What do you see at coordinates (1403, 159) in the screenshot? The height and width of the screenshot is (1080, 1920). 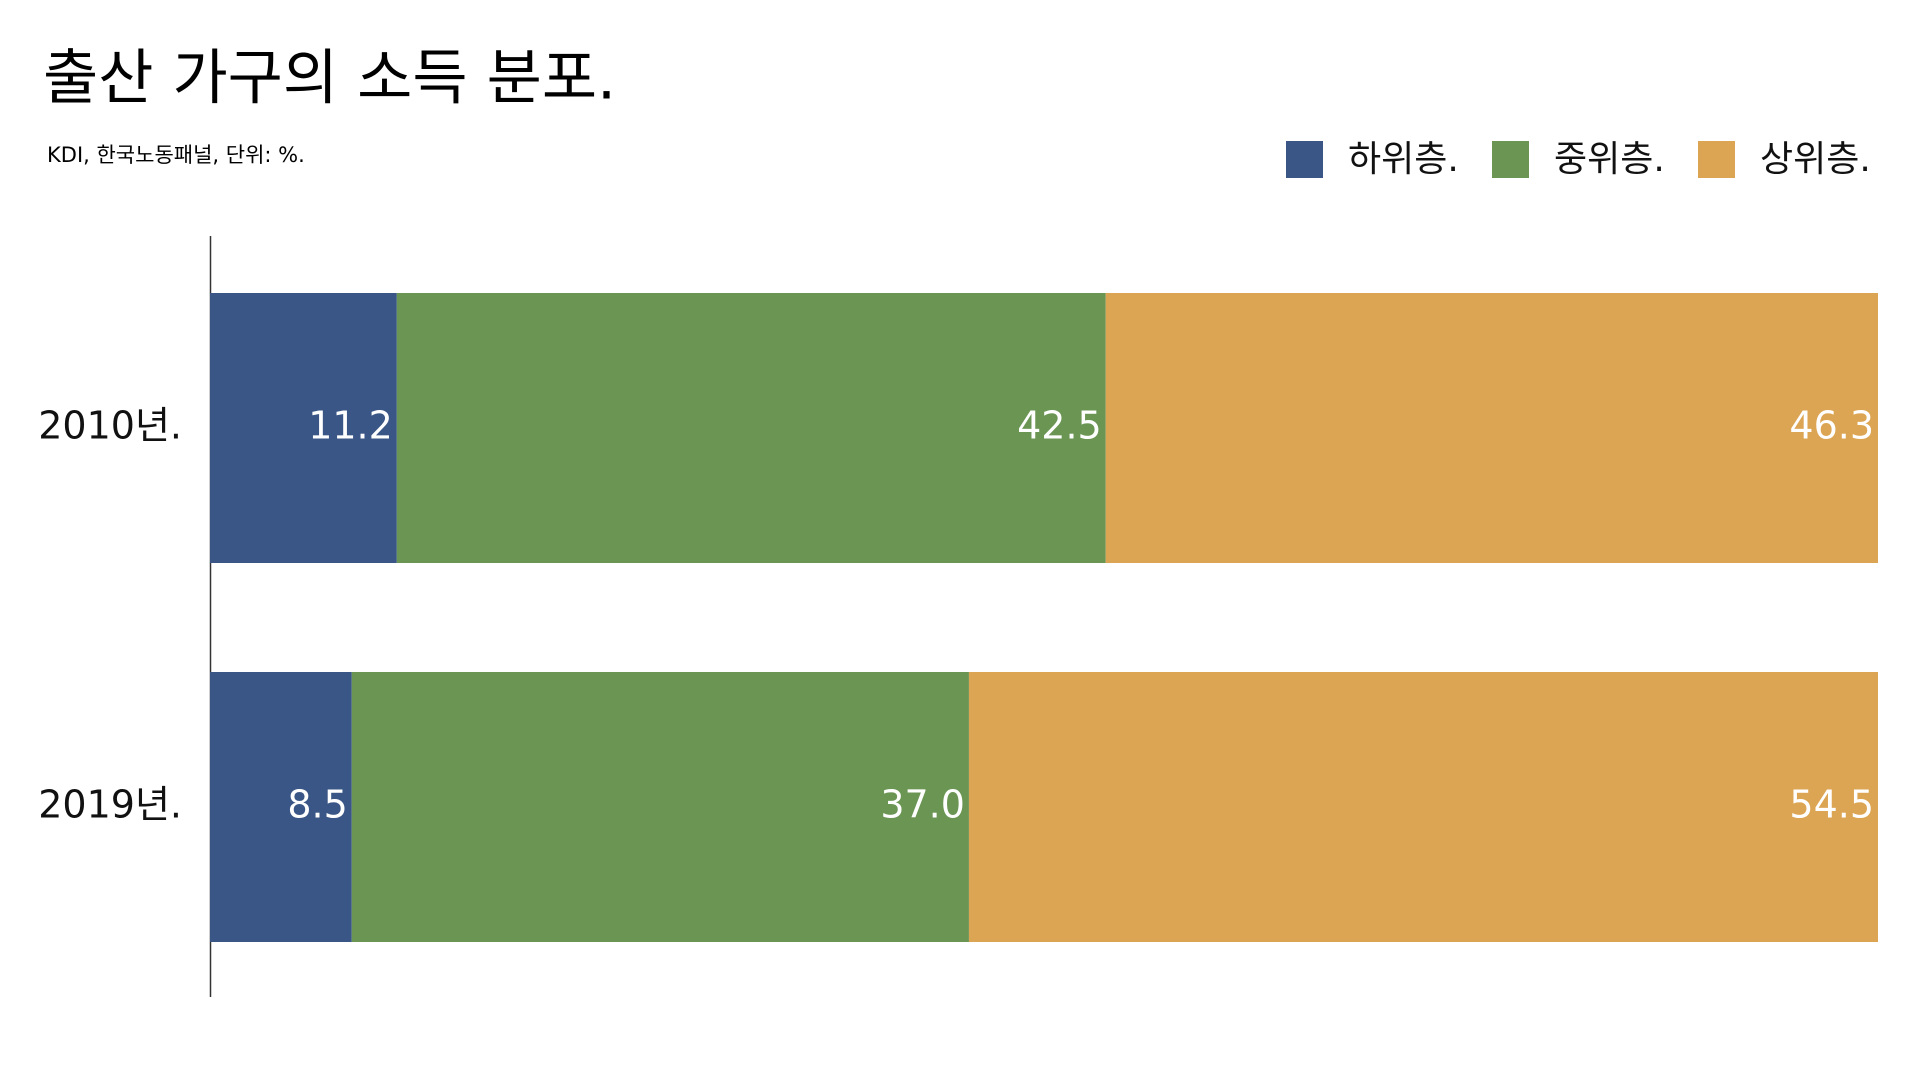 I see `legend-label: 하위층.` at bounding box center [1403, 159].